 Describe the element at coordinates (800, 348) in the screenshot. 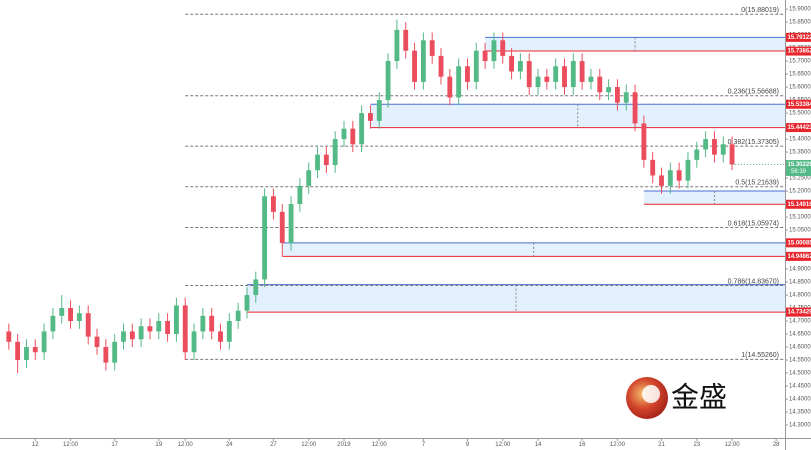

I see `y-tick-label: 14.60000` at that location.